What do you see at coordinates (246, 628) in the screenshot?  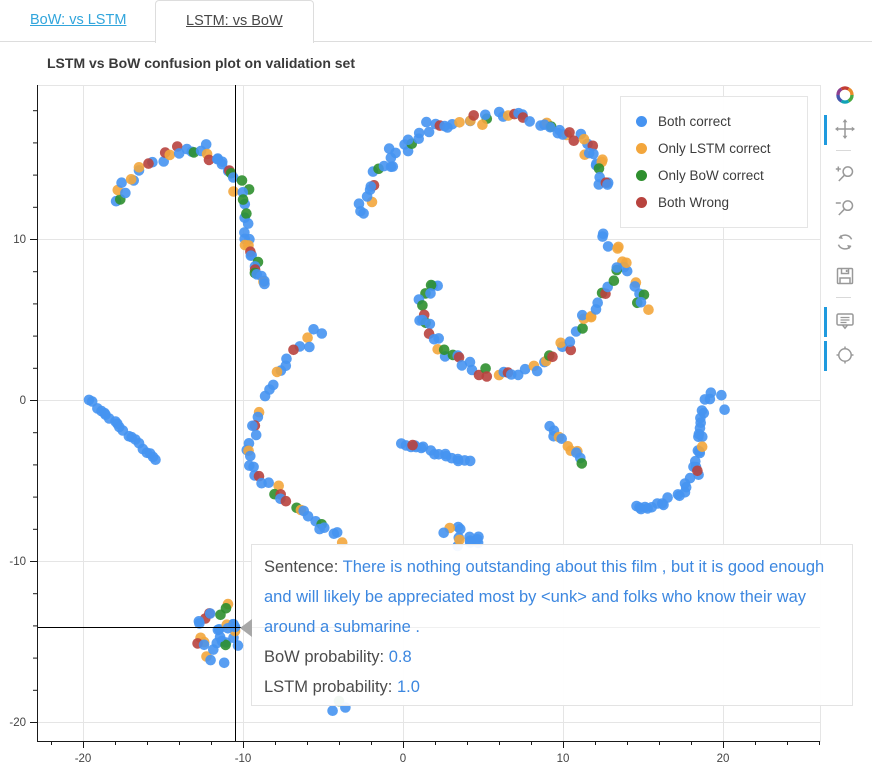 I see `tooltip-arrow-icon` at bounding box center [246, 628].